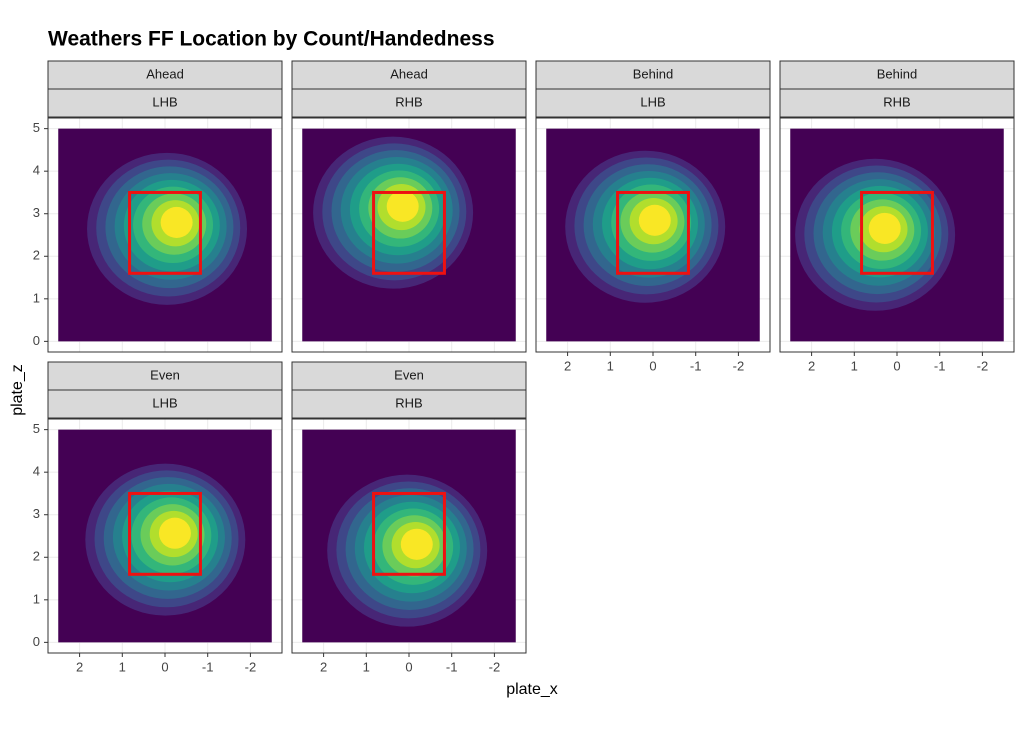 The width and height of the screenshot is (1024, 729). What do you see at coordinates (532, 689) in the screenshot?
I see `x-axis-title: plate_x` at bounding box center [532, 689].